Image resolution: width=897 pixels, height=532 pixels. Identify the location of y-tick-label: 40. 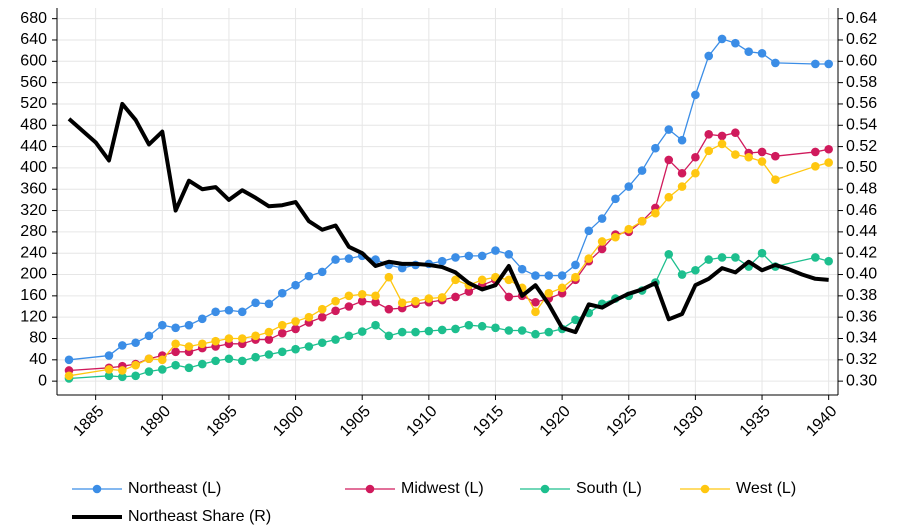
(38, 359).